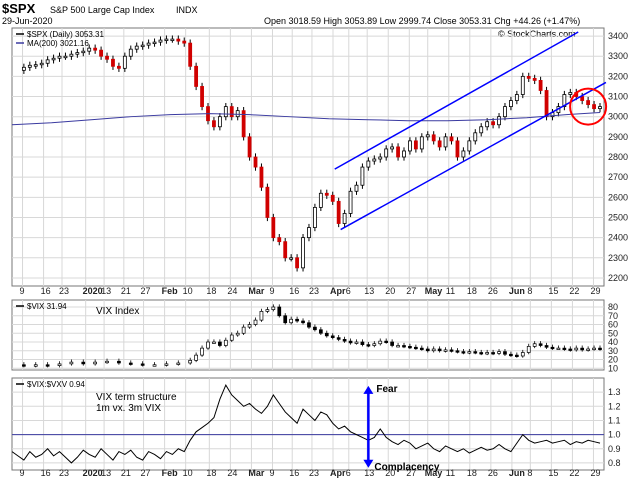 Image resolution: width=640 pixels, height=481 pixels. What do you see at coordinates (306, 118) in the screenshot?
I see `ma200-line` at bounding box center [306, 118].